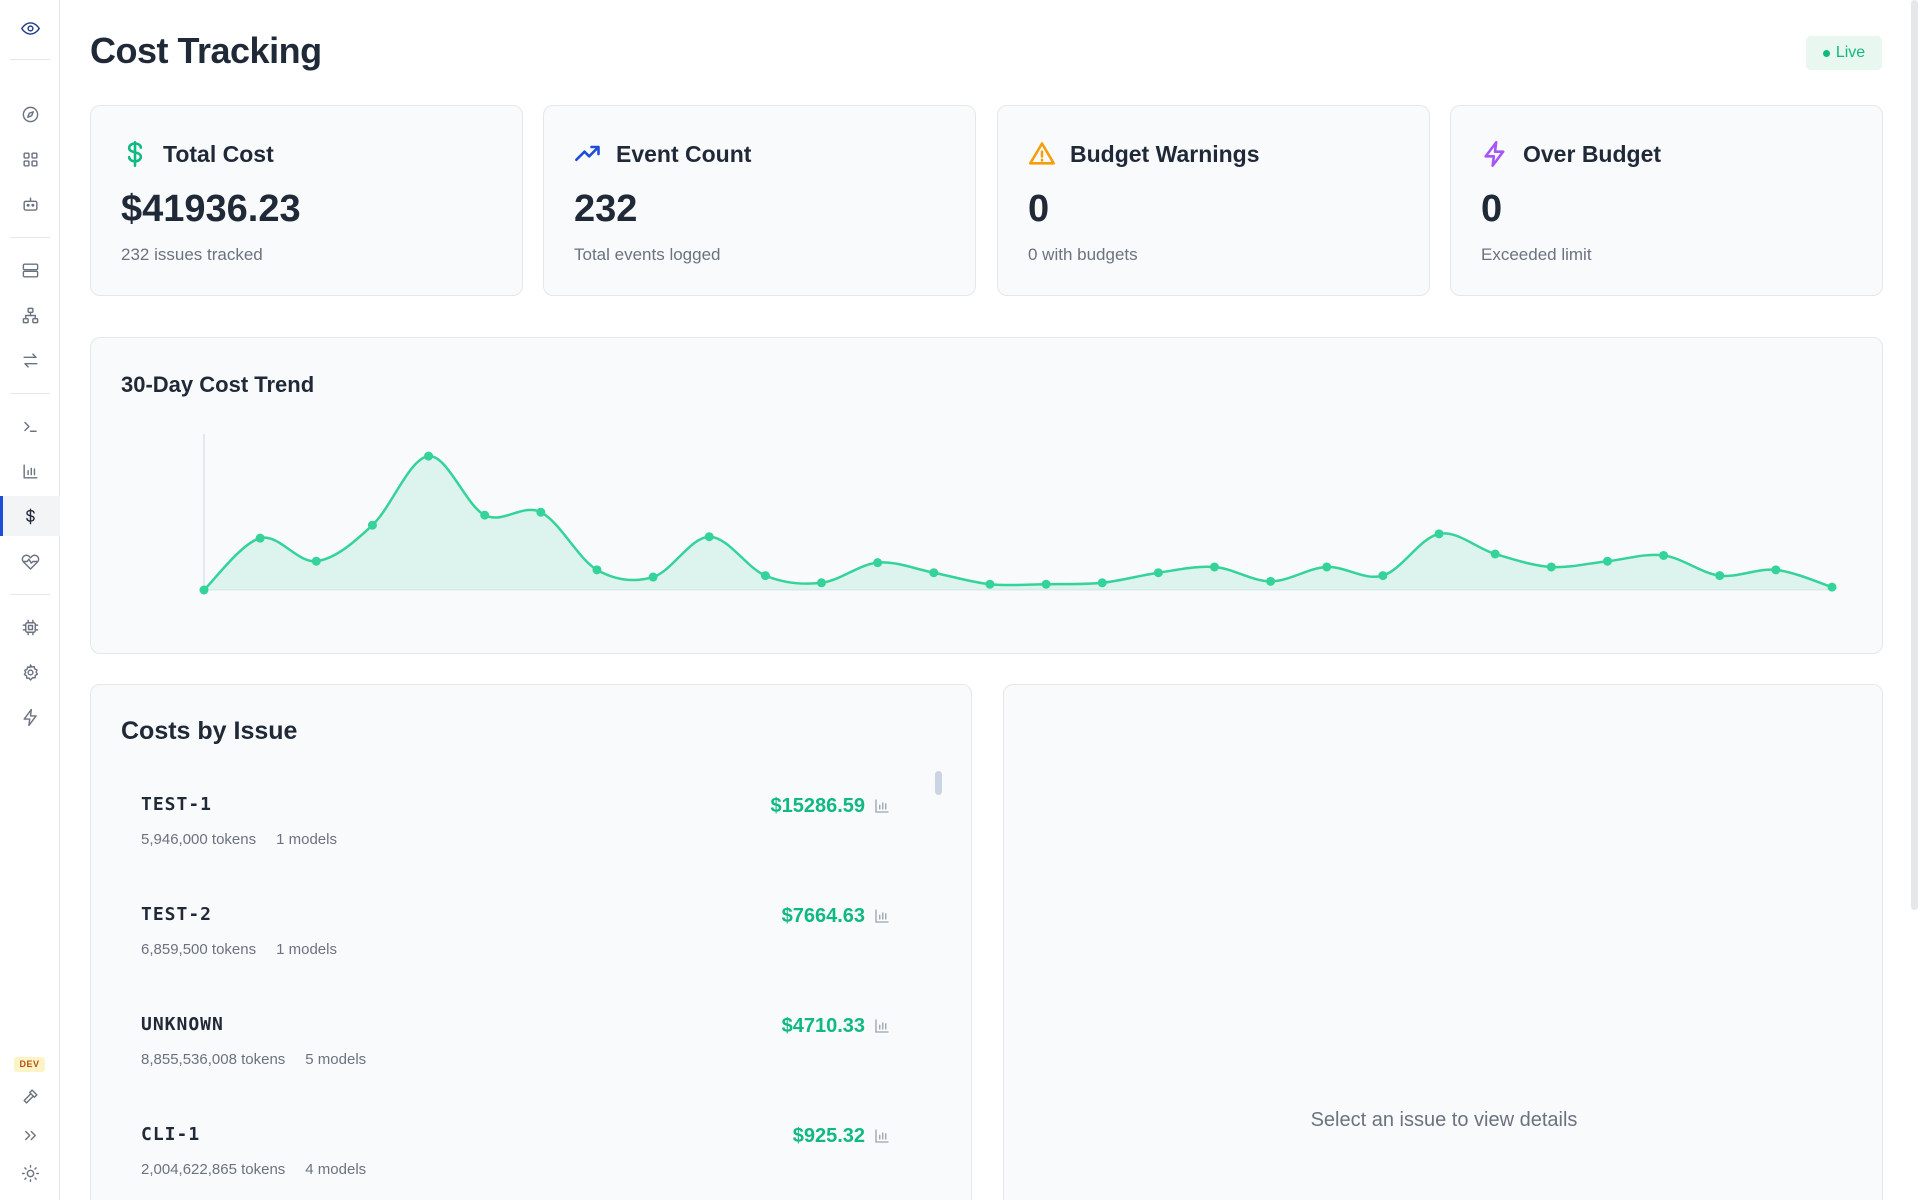 The image size is (1920, 1200). What do you see at coordinates (206, 50) in the screenshot?
I see `page-title: Cost Tracking` at bounding box center [206, 50].